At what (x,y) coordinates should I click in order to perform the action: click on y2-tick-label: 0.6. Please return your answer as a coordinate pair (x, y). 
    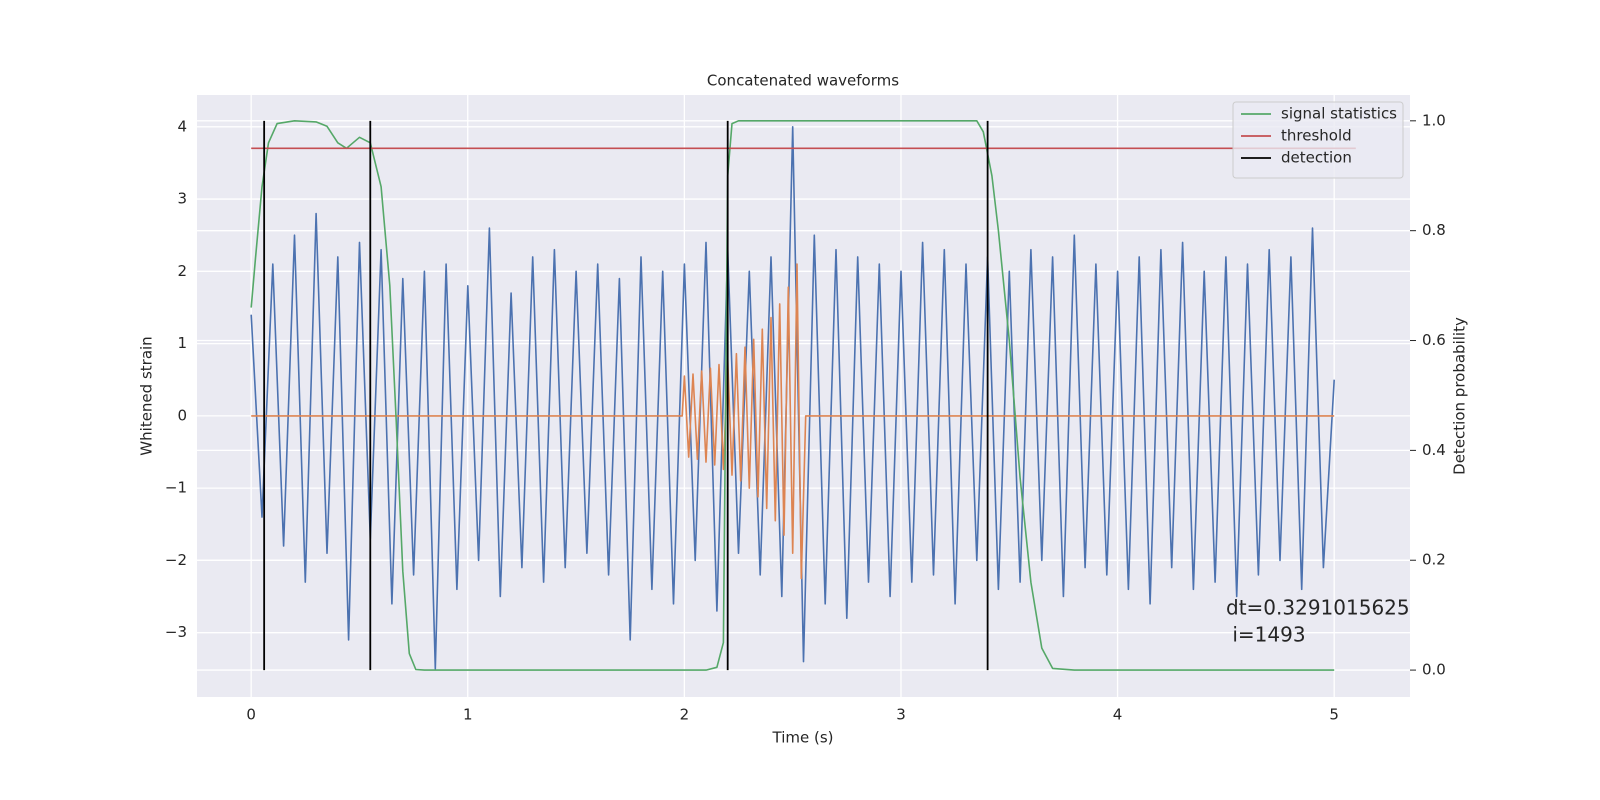
    Looking at the image, I should click on (1434, 340).